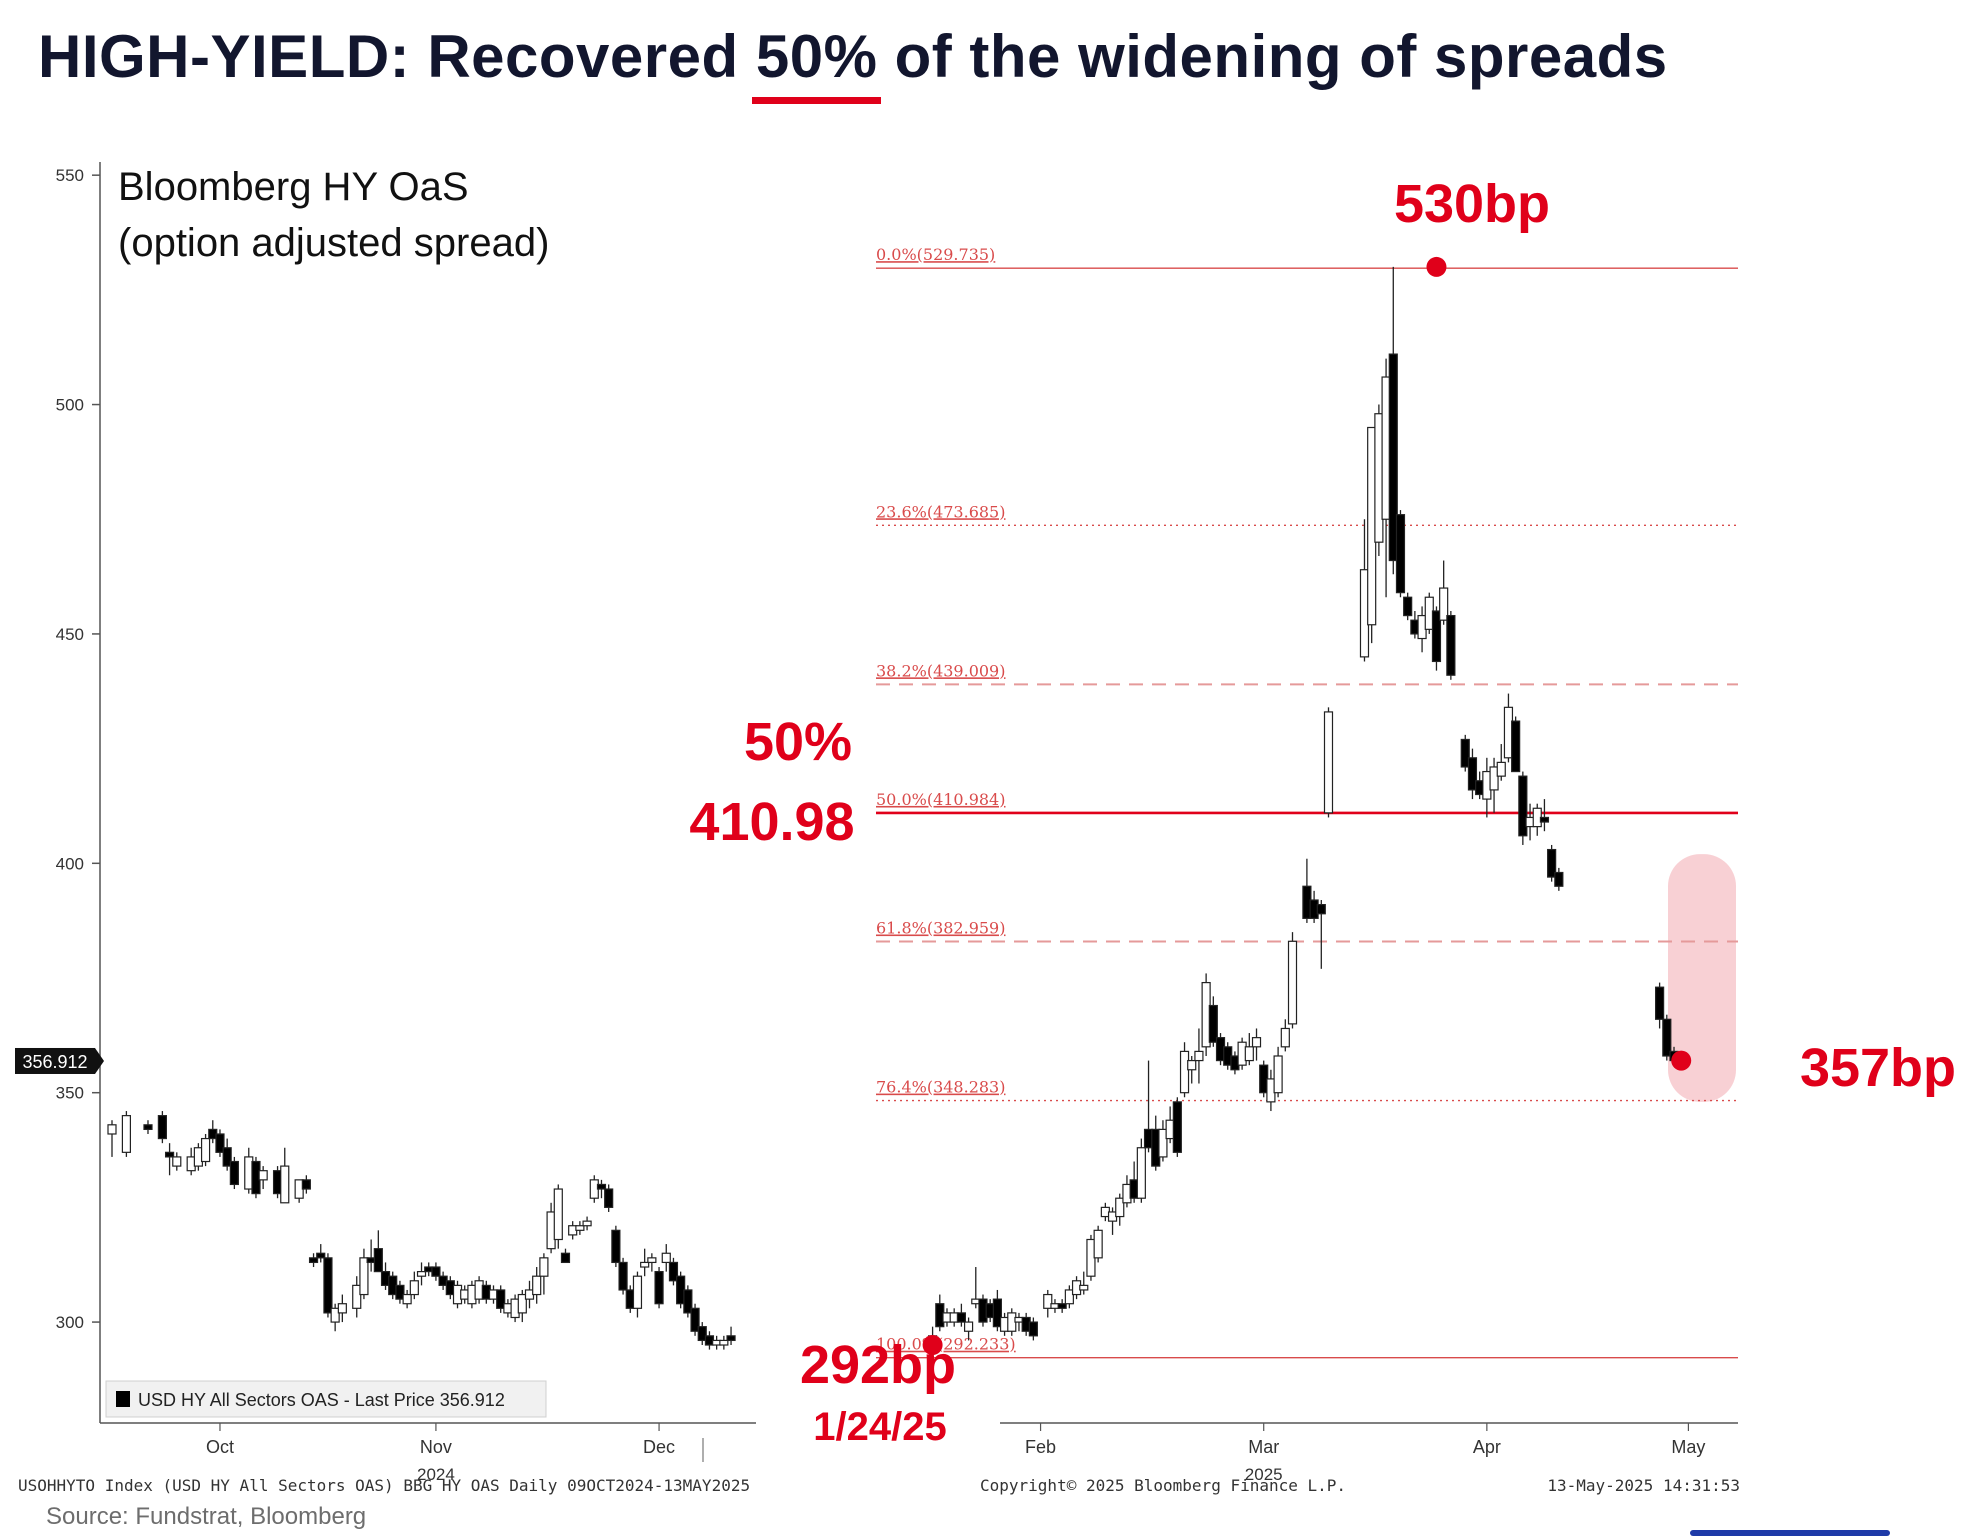 The width and height of the screenshot is (1978, 1536). What do you see at coordinates (1643, 1485) in the screenshot?
I see `footer-right: 13-May-2025 14:31:53` at bounding box center [1643, 1485].